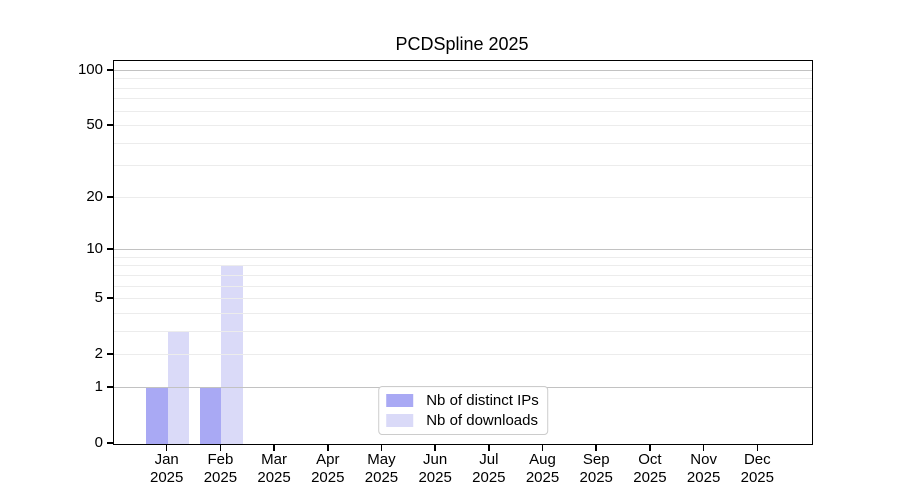  I want to click on x-tick-label-month: Dec, so click(757, 459).